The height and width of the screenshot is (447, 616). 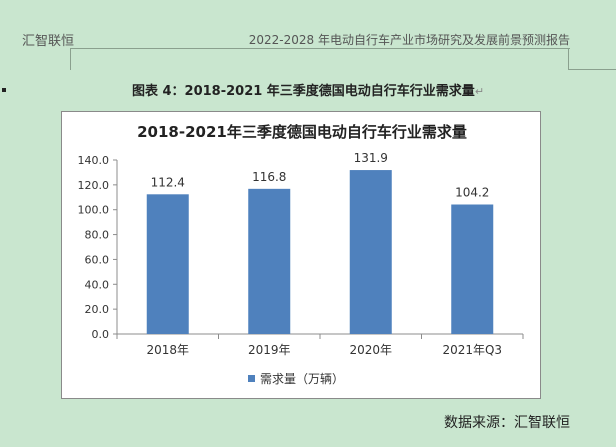 I want to click on x-tick-label: 2021年Q3, so click(x=472, y=350).